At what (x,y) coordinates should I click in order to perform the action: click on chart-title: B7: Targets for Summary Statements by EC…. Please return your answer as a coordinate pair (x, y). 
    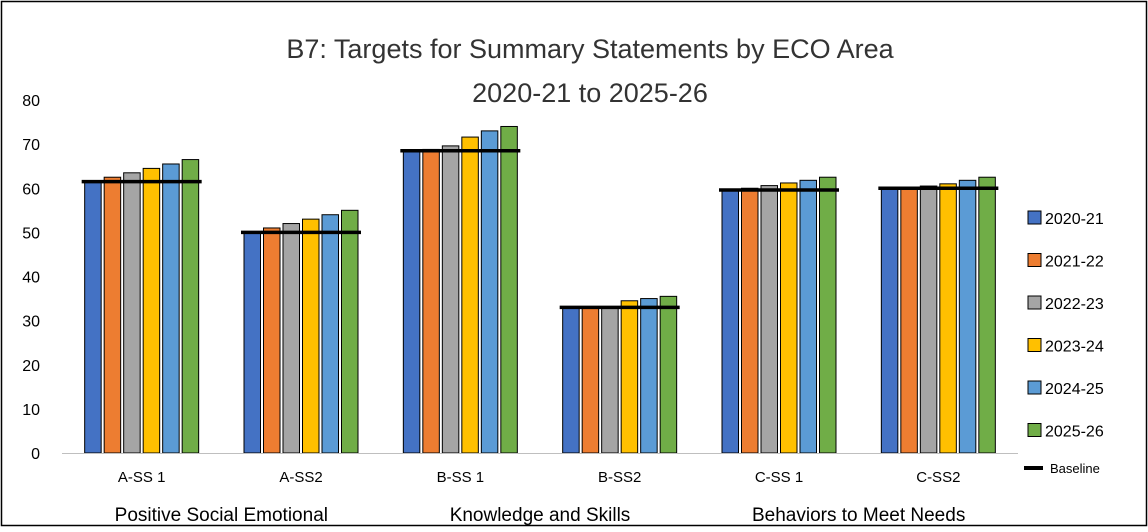
    Looking at the image, I should click on (590, 49).